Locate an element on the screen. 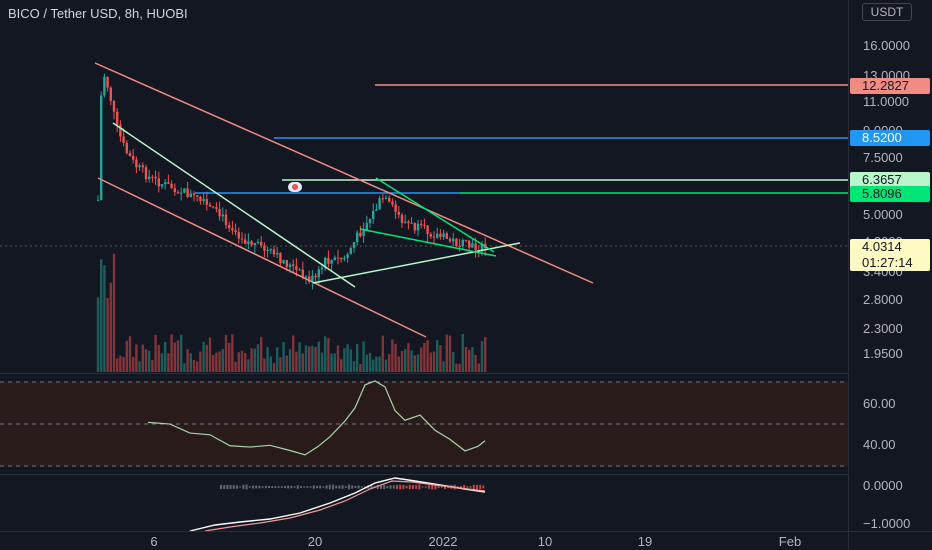 The width and height of the screenshot is (932, 550). price-tag-level-3: 6.3657 is located at coordinates (890, 180).